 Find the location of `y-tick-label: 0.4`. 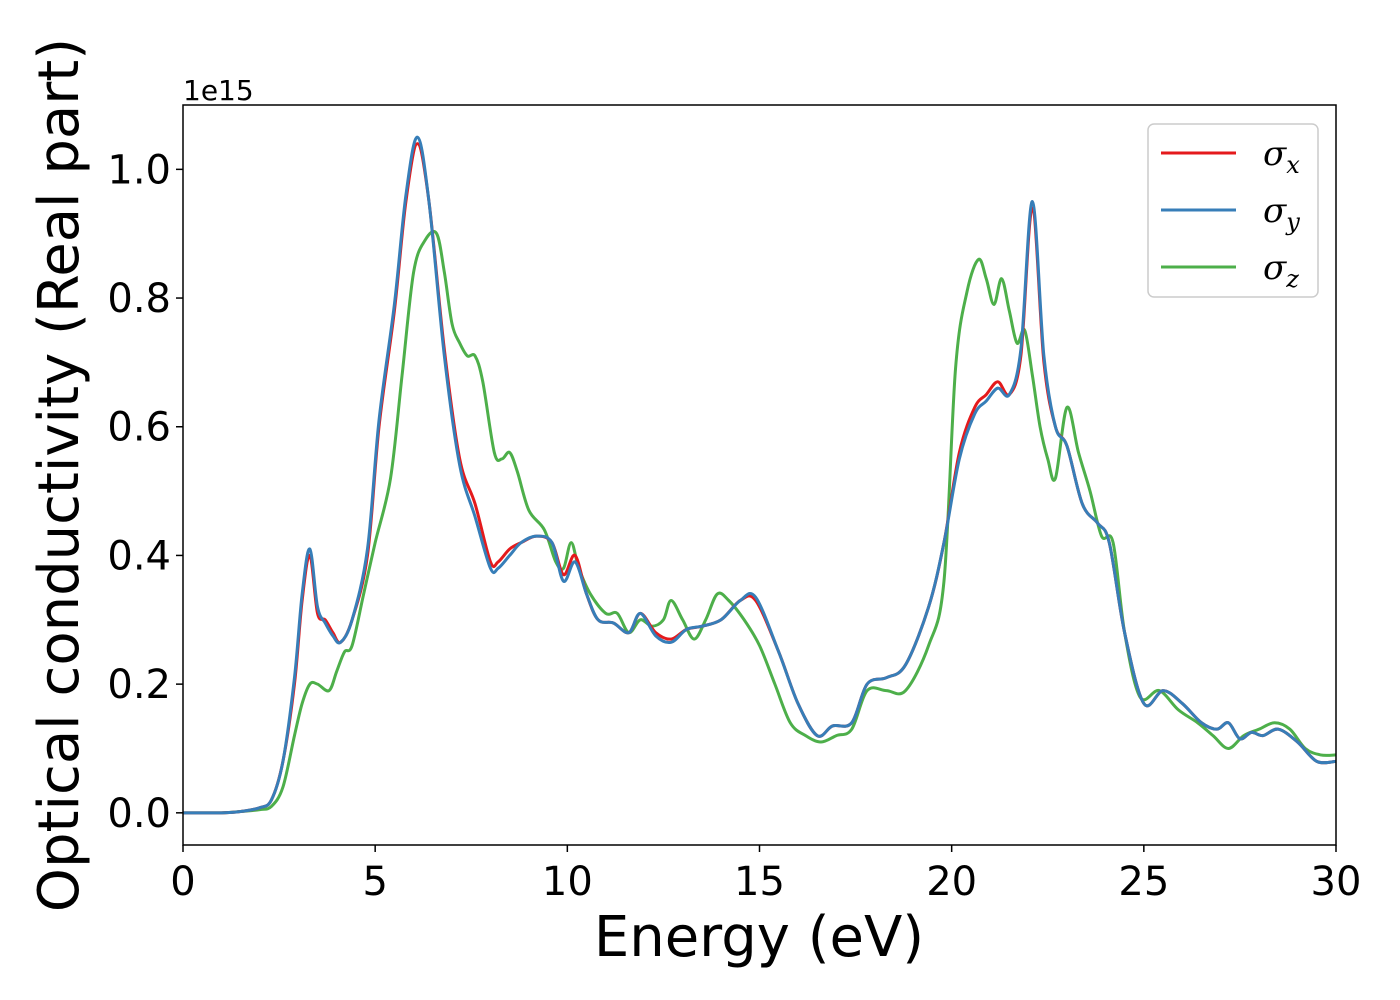

y-tick-label: 0.4 is located at coordinates (139, 556).